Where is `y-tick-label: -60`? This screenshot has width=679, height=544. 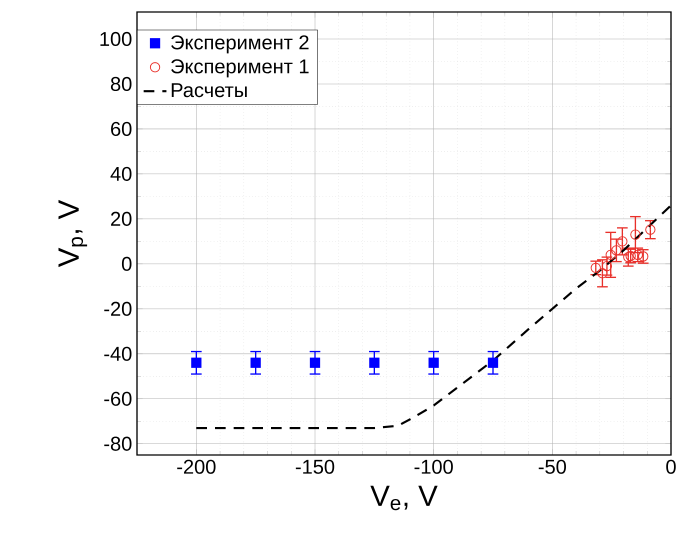 y-tick-label: -60 is located at coordinates (118, 399).